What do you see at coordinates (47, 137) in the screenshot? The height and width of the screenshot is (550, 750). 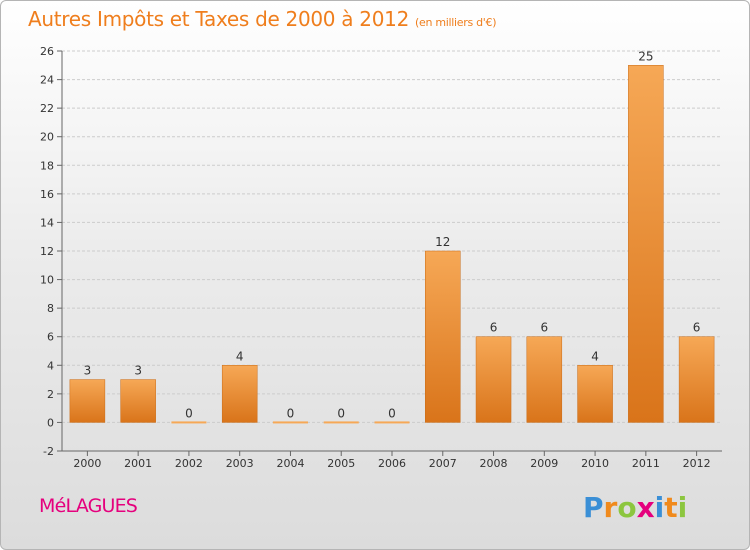 I see `y-tick-label: 20` at bounding box center [47, 137].